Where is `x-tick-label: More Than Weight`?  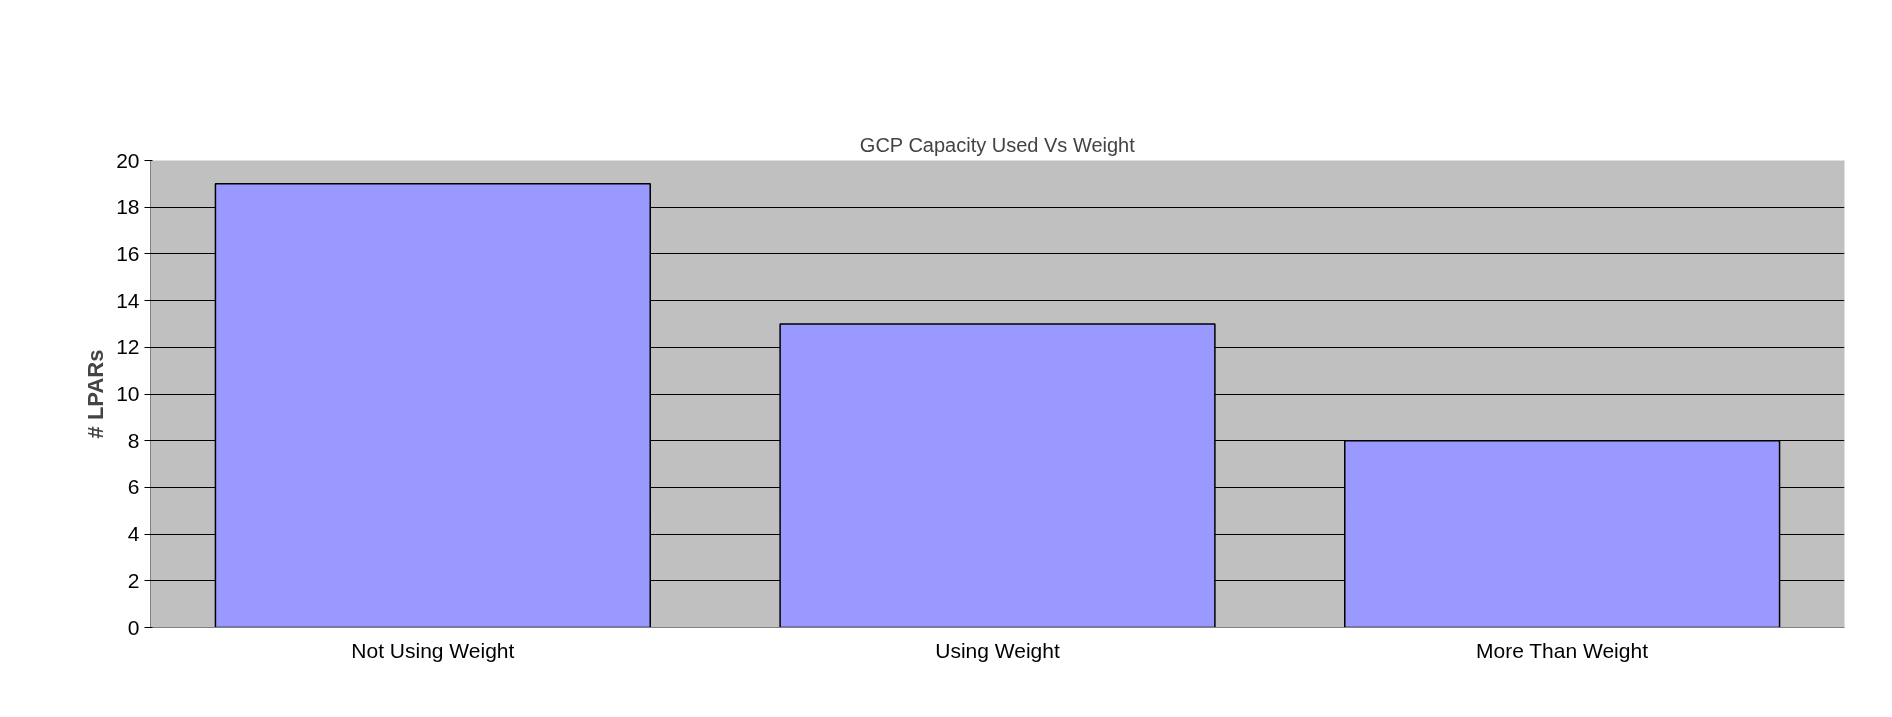
x-tick-label: More Than Weight is located at coordinates (1562, 650).